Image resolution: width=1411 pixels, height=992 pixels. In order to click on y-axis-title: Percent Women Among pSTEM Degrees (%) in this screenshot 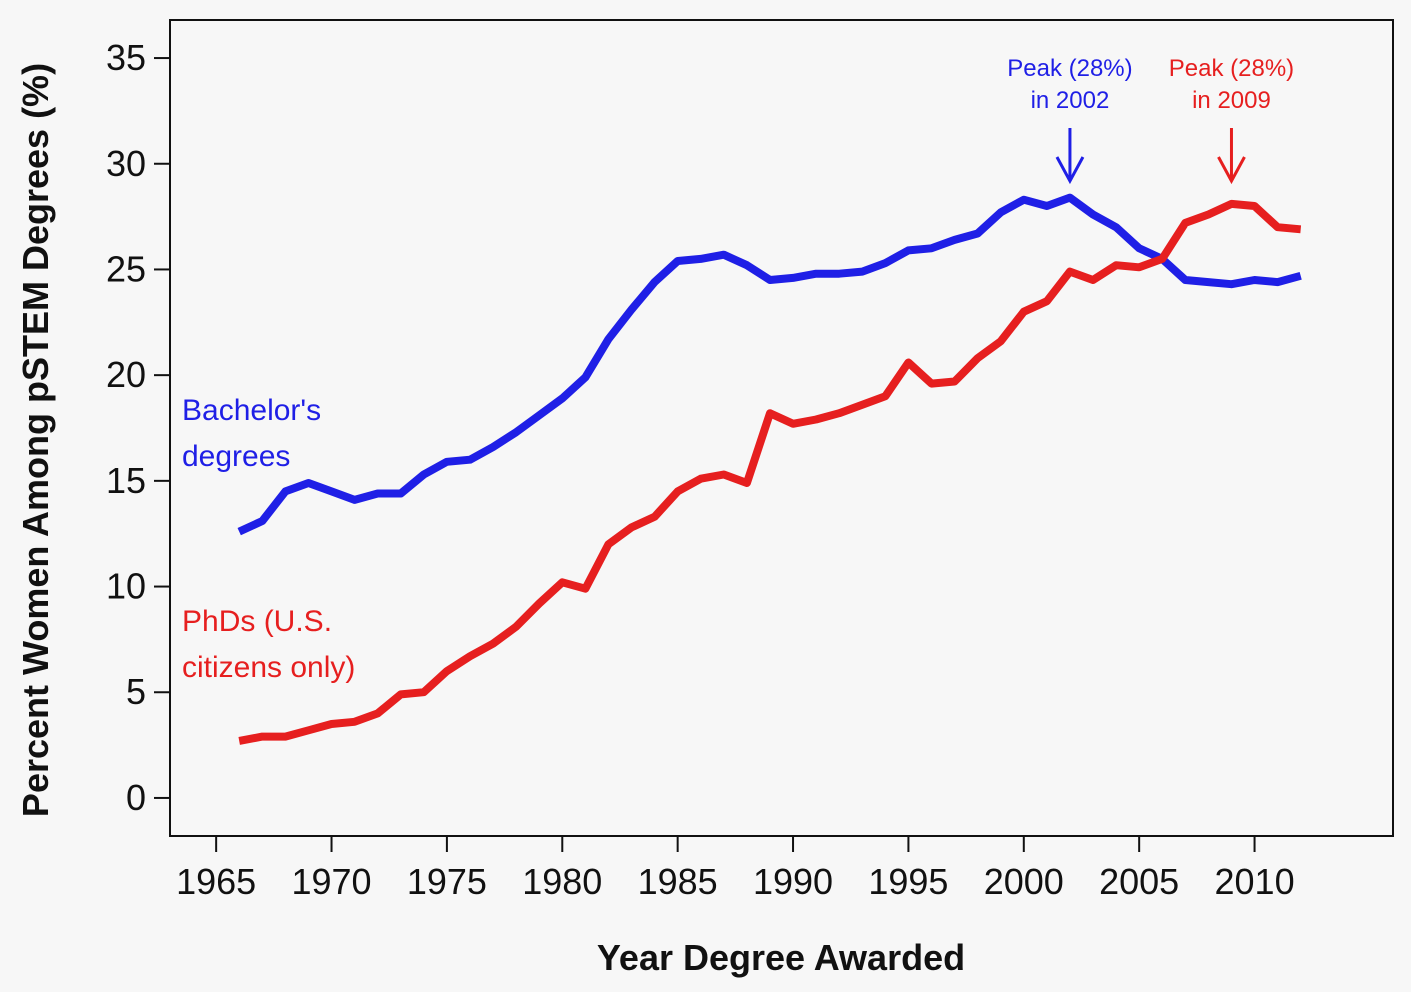, I will do `click(35, 440)`.